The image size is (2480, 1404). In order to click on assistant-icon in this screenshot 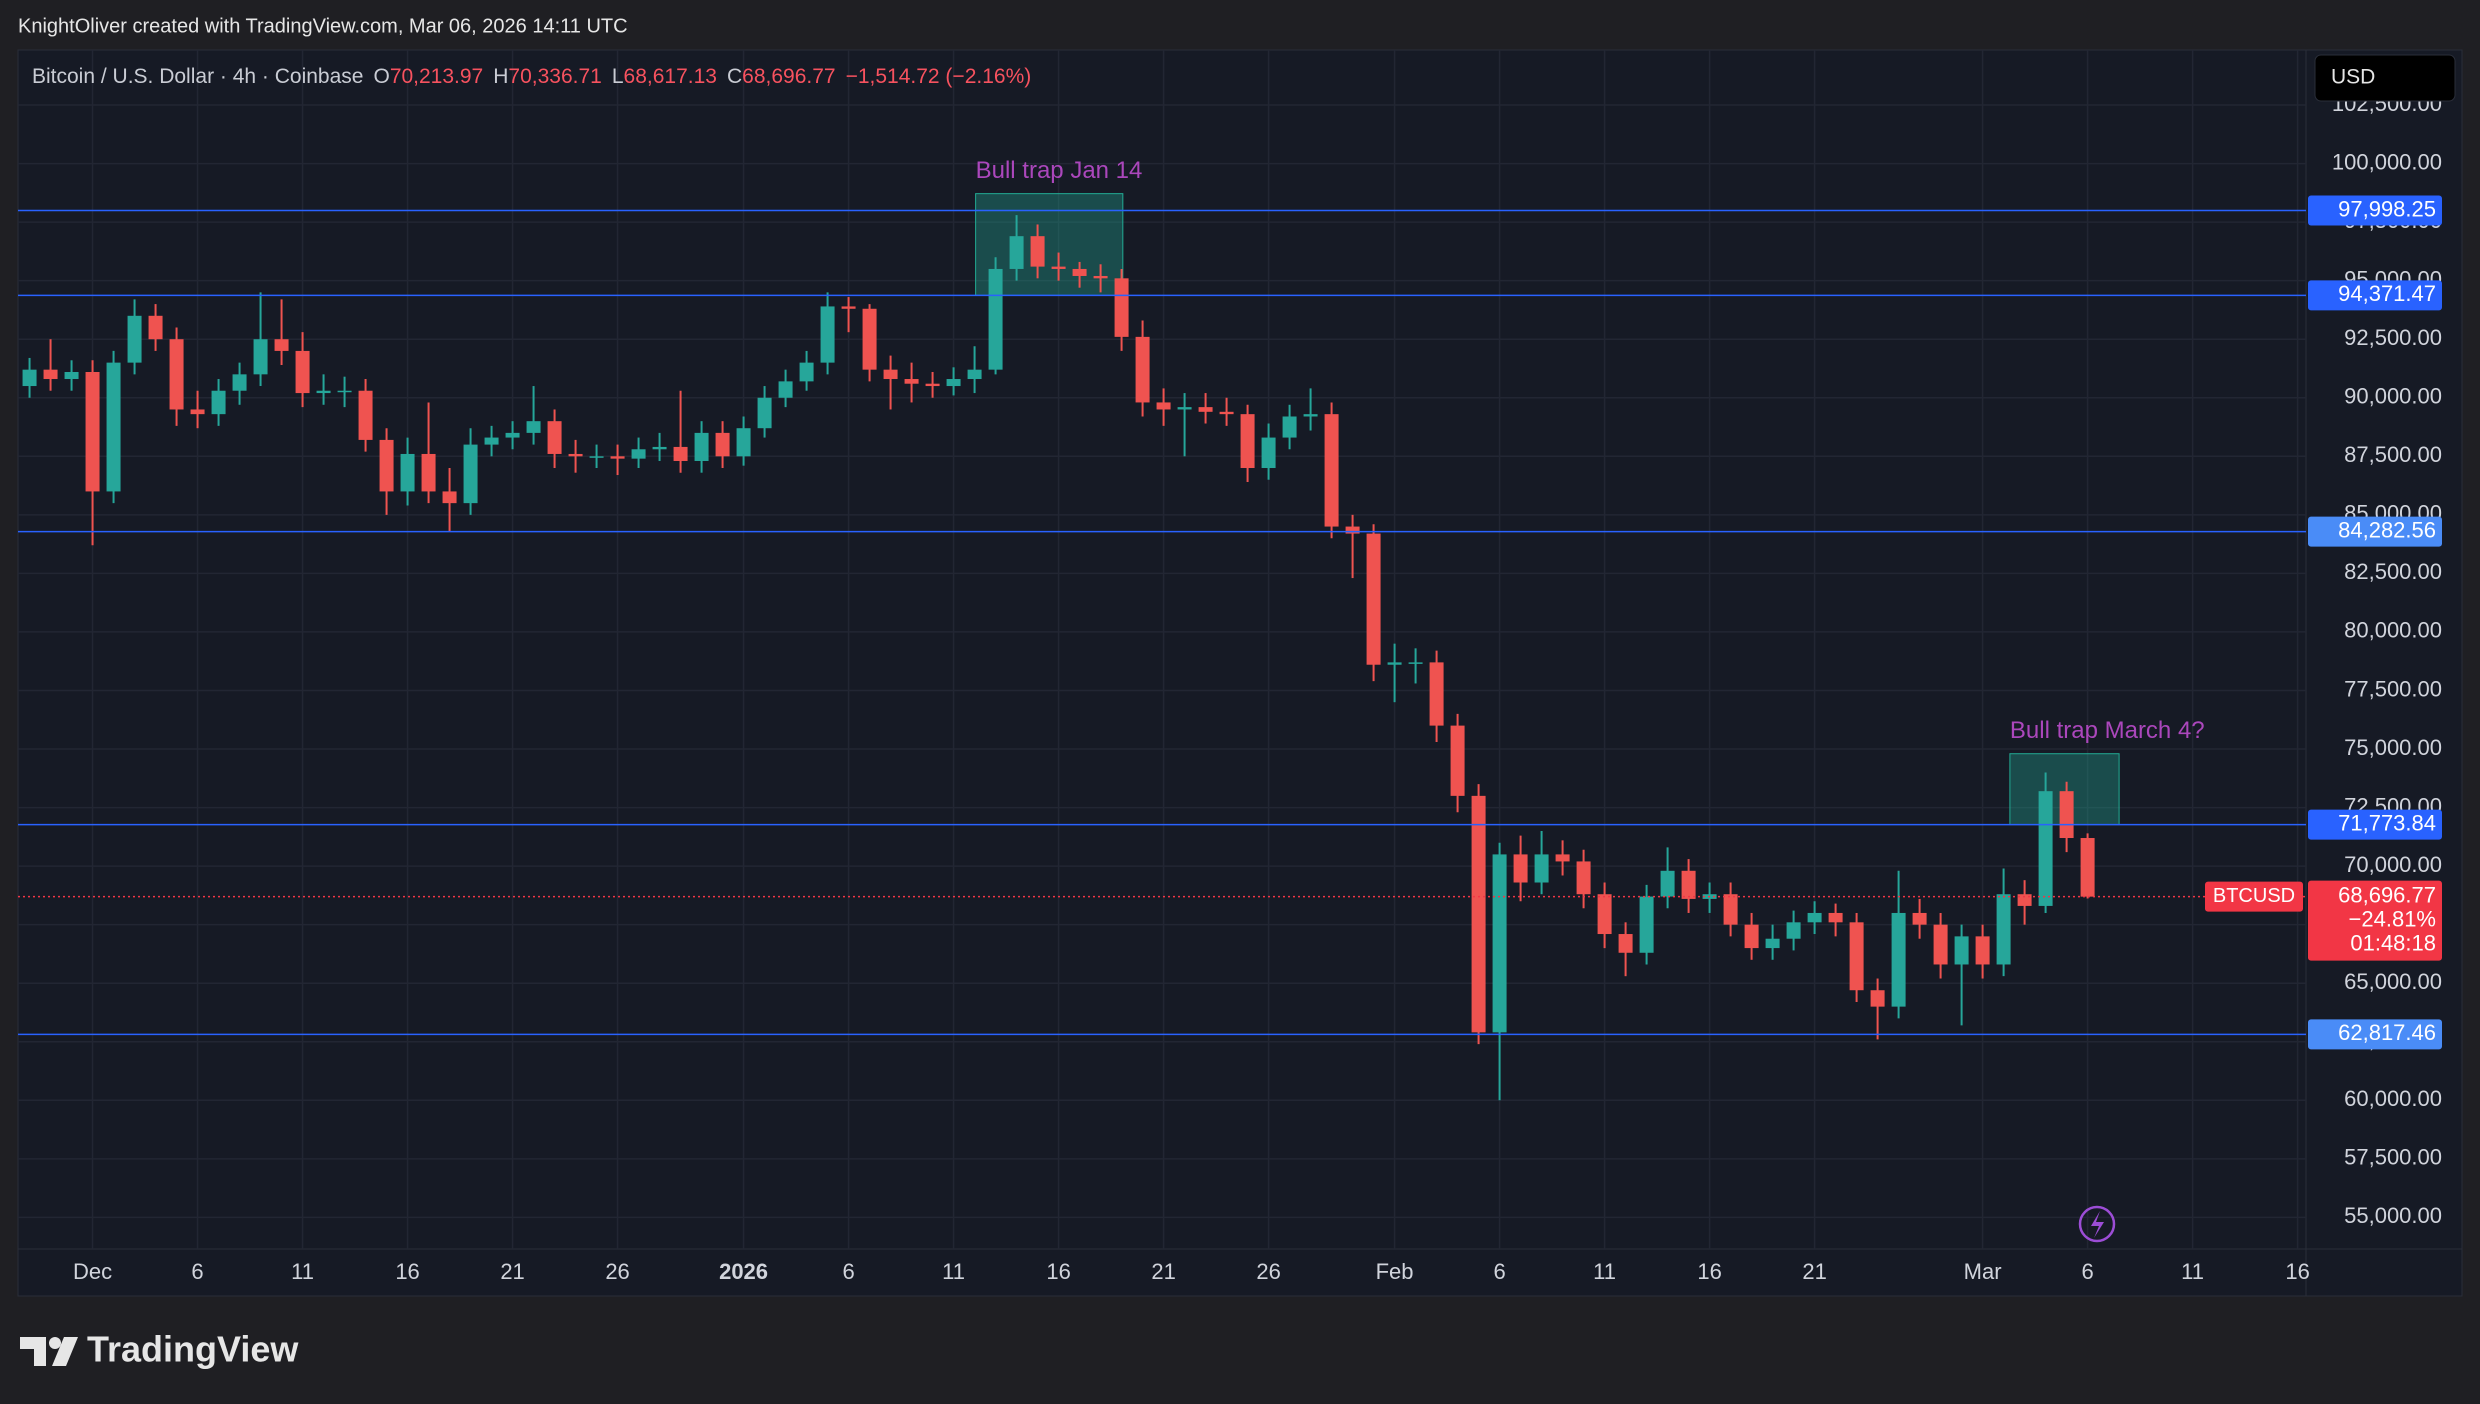, I will do `click(2097, 1224)`.